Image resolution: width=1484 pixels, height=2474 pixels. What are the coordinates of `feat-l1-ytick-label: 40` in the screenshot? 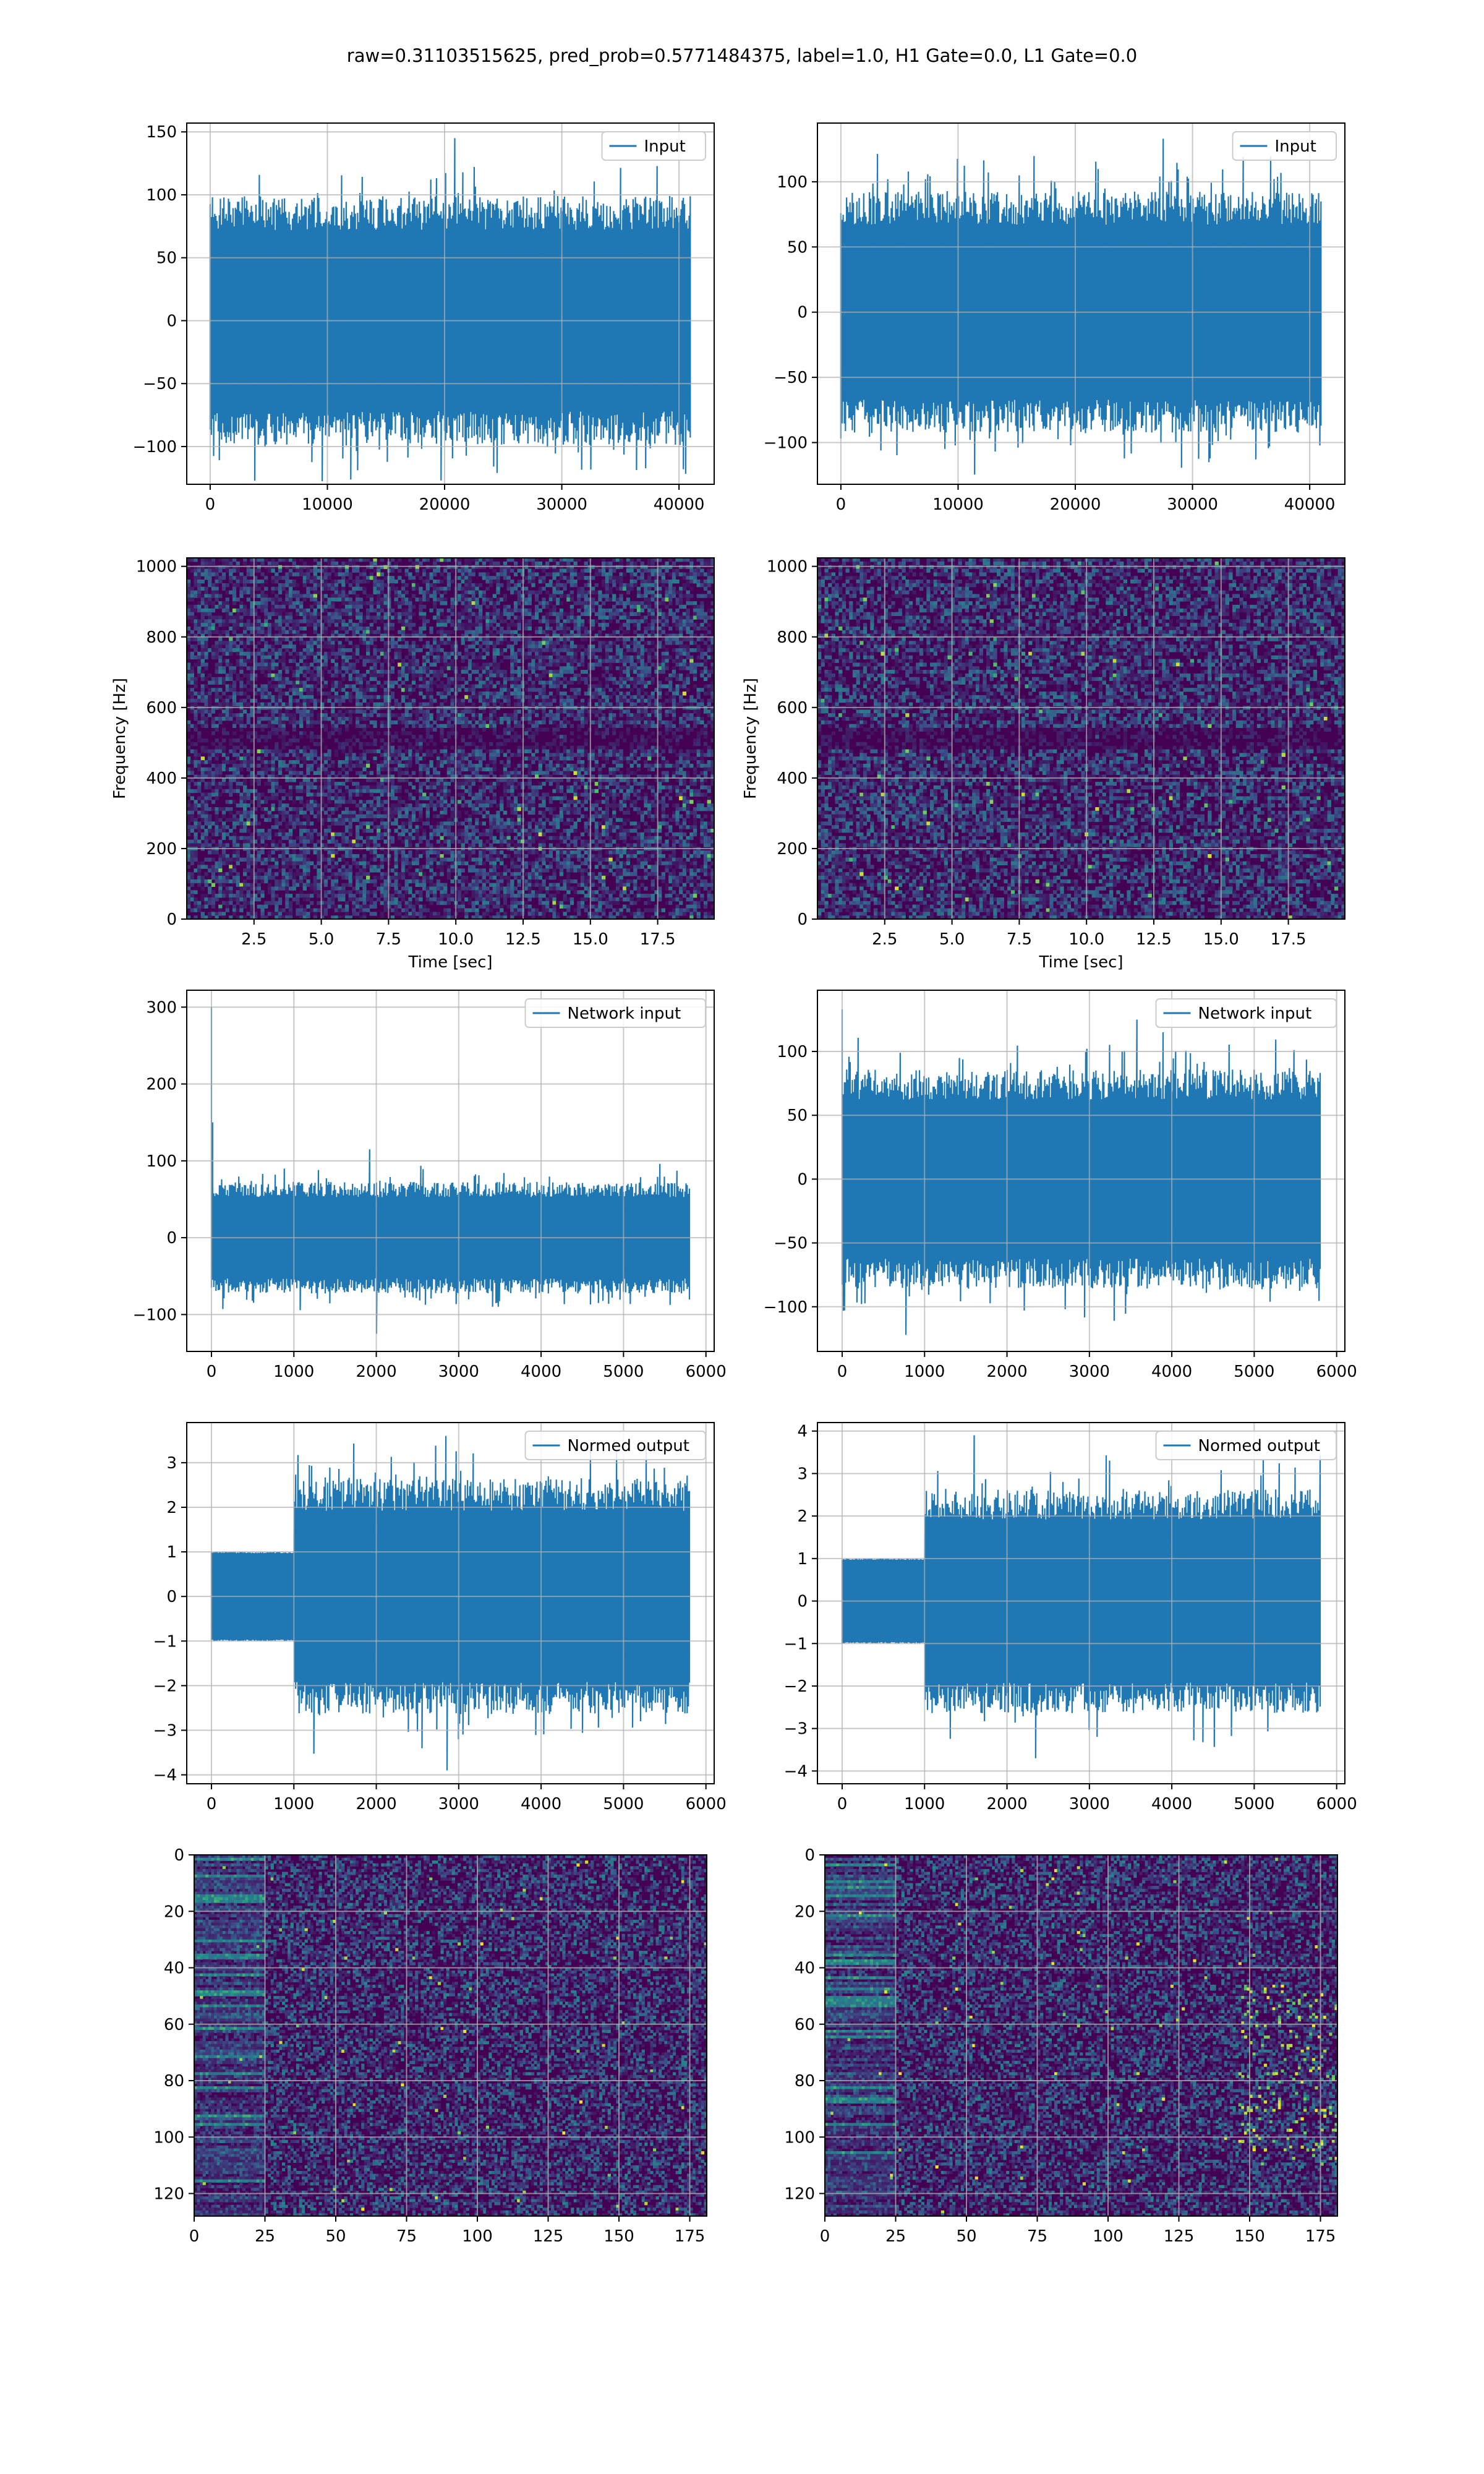 It's located at (805, 1969).